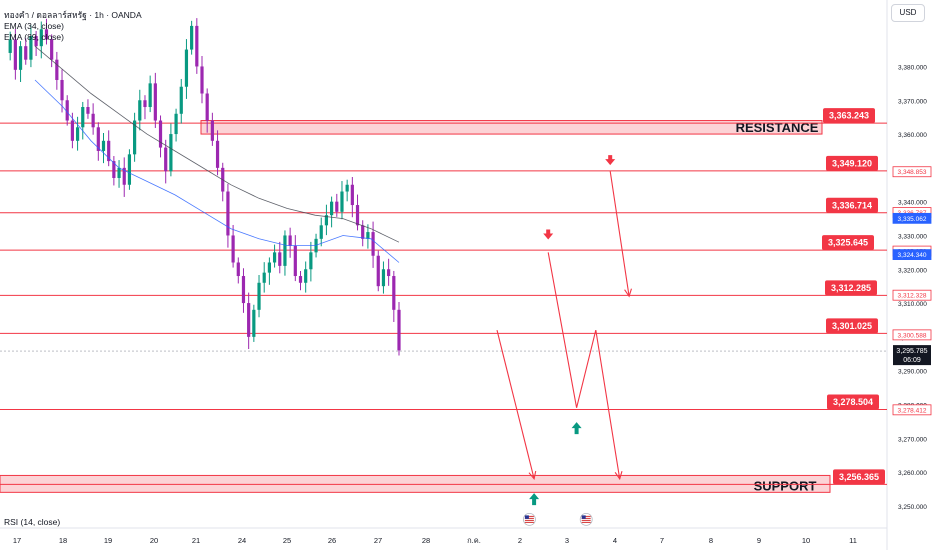  Describe the element at coordinates (912, 218) in the screenshot. I see `price-tag-2: 3,335.062` at that location.